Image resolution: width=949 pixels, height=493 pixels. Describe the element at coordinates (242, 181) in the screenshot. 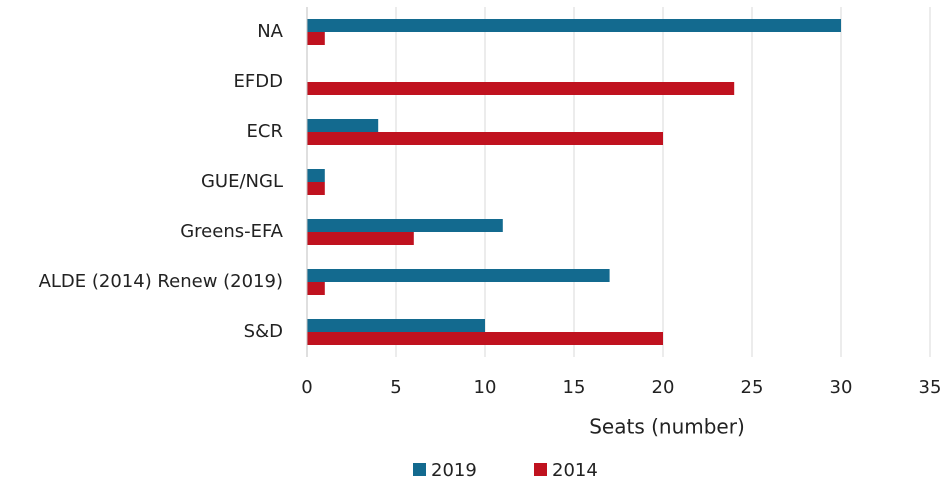

I see `y-tick-label: GUE/NGL` at that location.